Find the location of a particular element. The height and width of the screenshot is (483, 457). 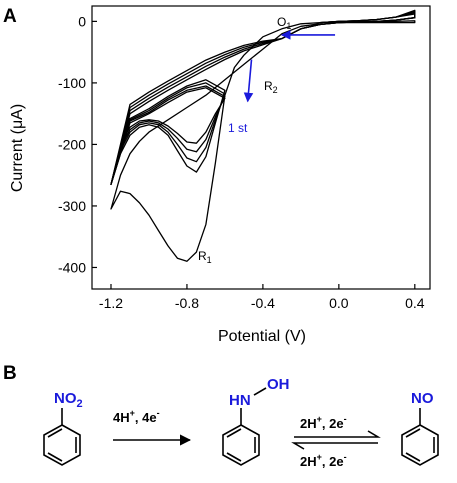

peak-r1-label: R1 is located at coordinates (205, 257).